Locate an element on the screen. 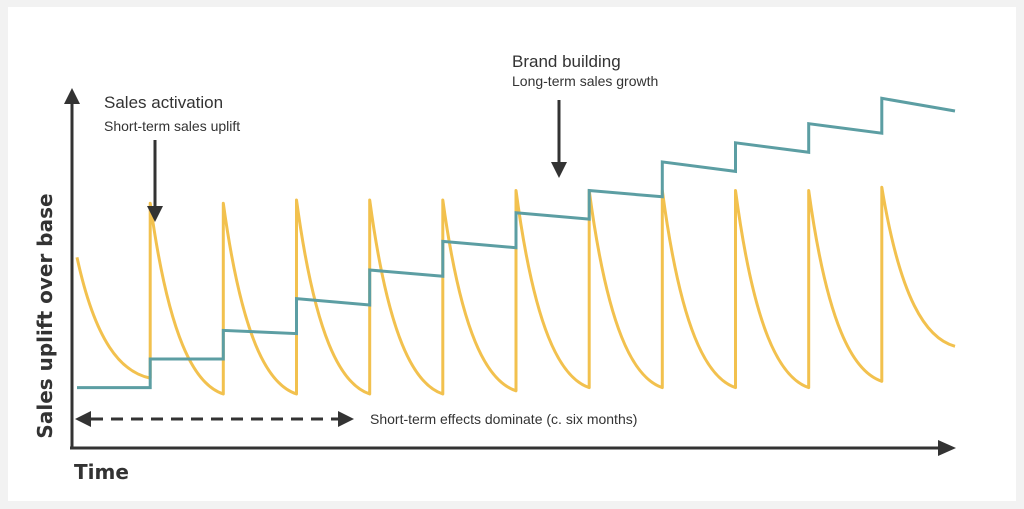  sales-activation-subtitle: Short-term sales uplift is located at coordinates (172, 126).